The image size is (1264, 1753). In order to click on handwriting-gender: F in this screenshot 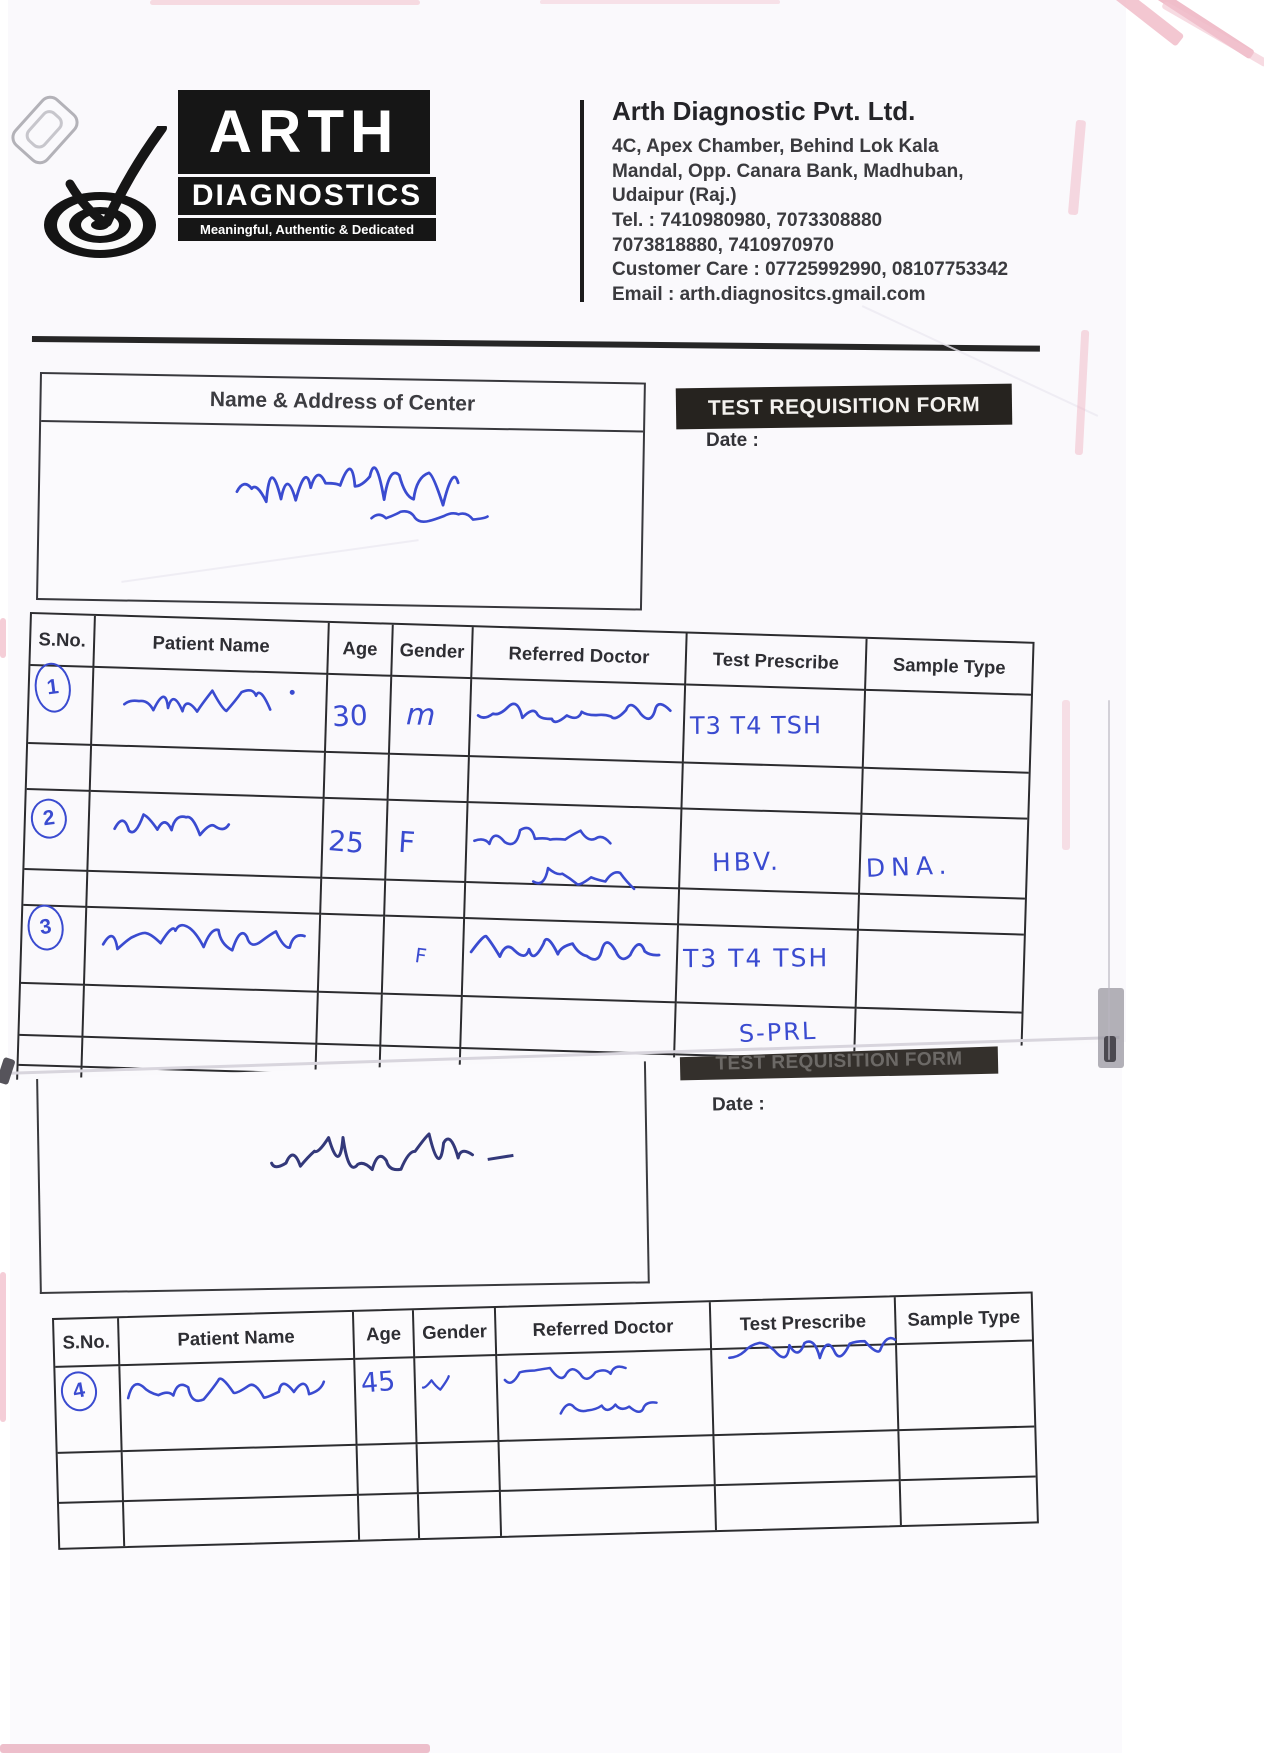, I will do `click(407, 842)`.